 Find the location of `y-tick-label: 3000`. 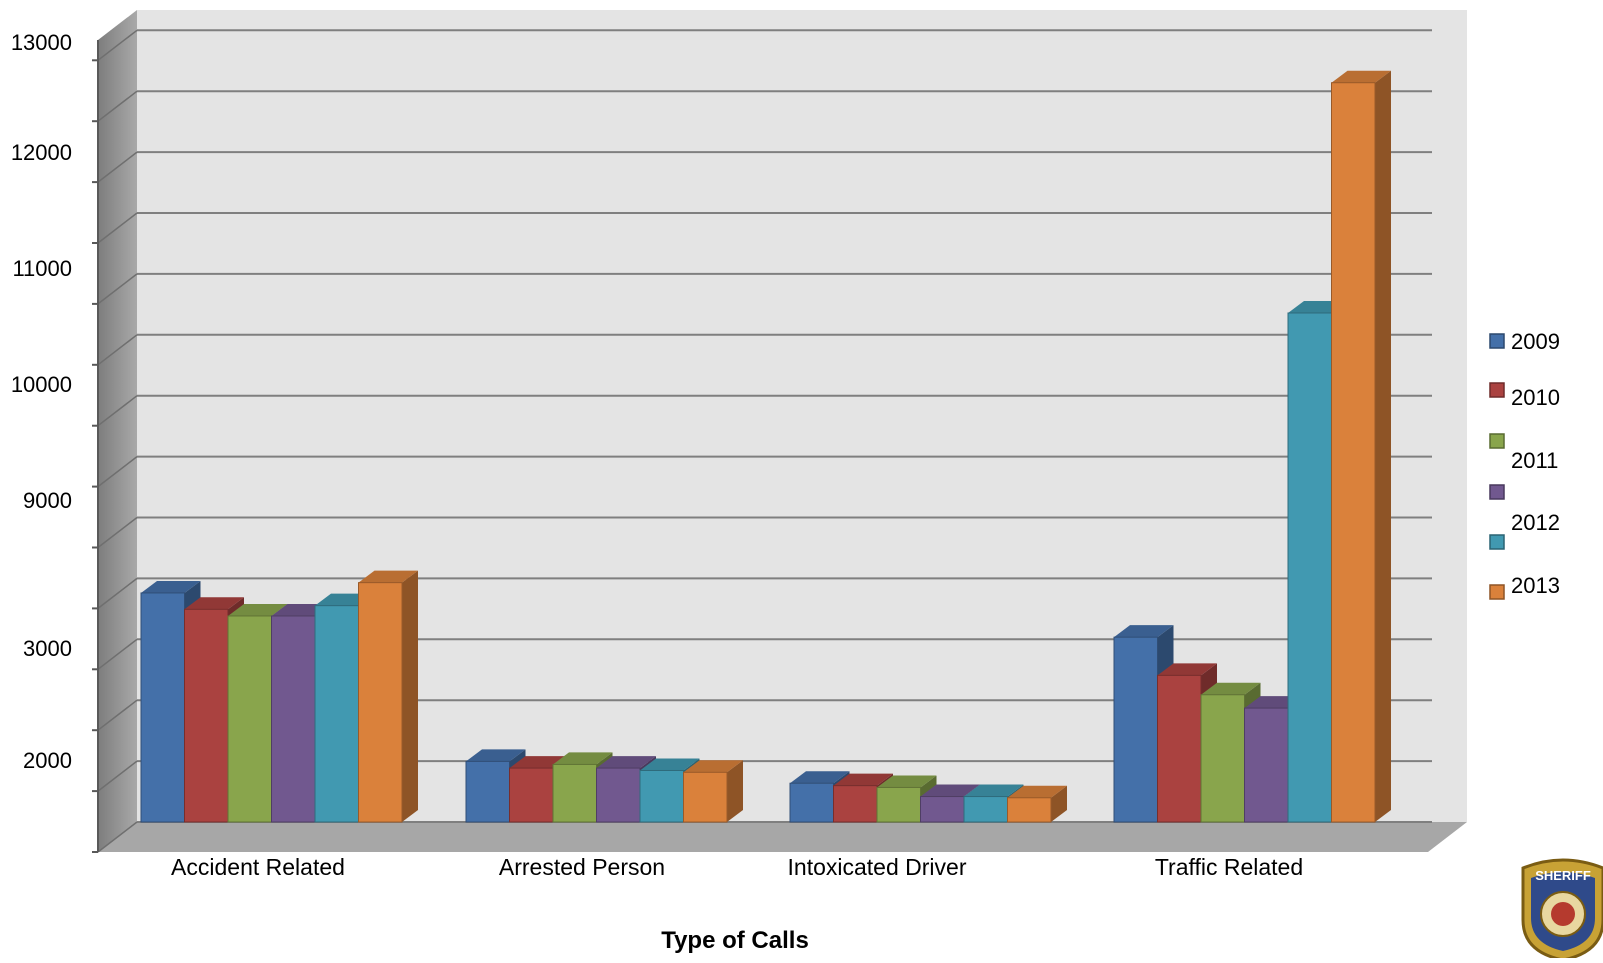

y-tick-label: 3000 is located at coordinates (47, 648).